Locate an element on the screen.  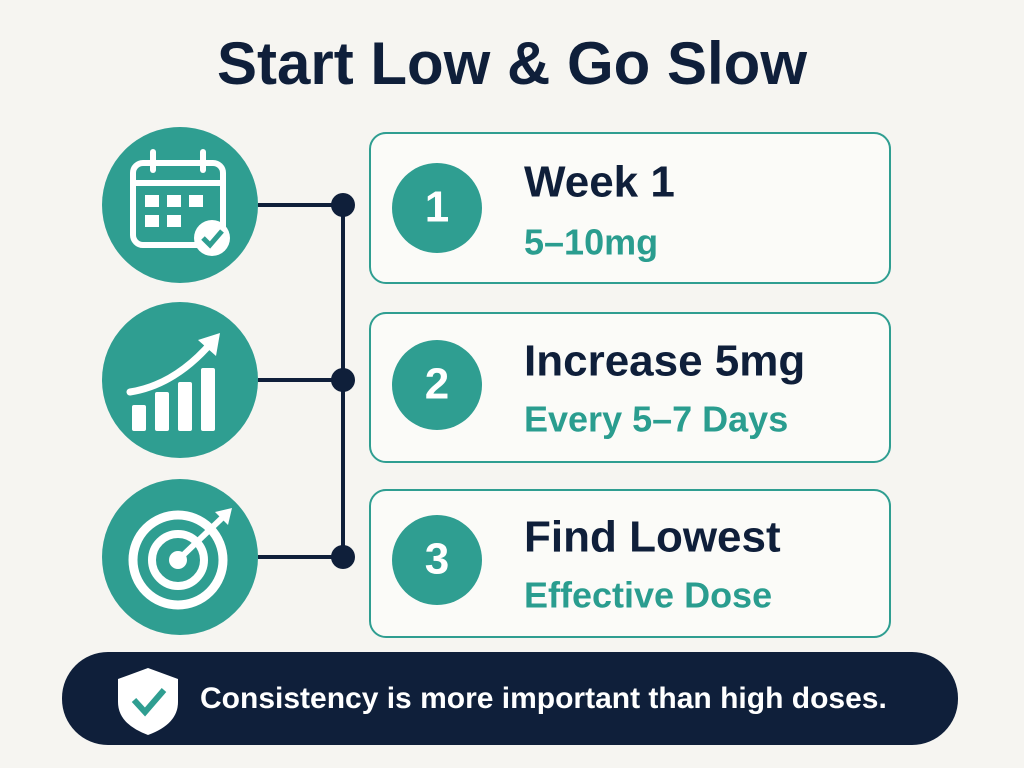
step-card: 3 Find Lowest Effective Dose is located at coordinates (630, 563).